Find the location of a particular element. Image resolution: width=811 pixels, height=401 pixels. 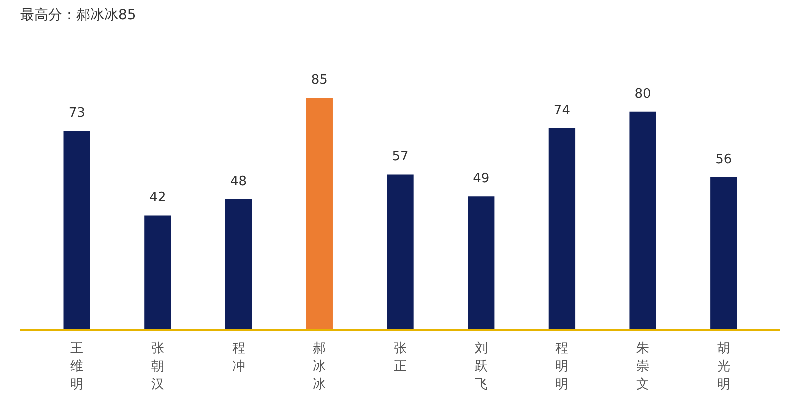

data-label: 74 is located at coordinates (562, 110).